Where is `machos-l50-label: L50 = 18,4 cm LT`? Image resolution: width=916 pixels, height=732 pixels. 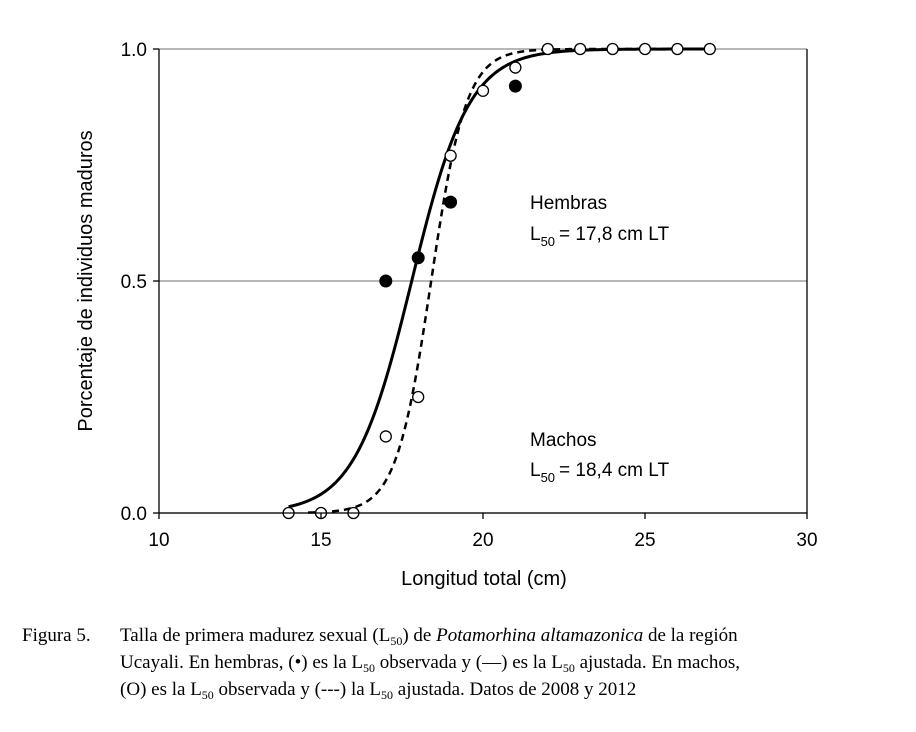 machos-l50-label: L50 = 18,4 cm LT is located at coordinates (599, 472).